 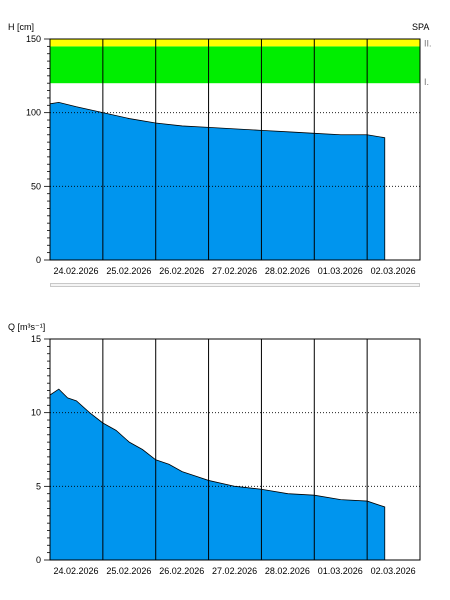 I want to click on band-label-1: I., so click(x=426, y=82).